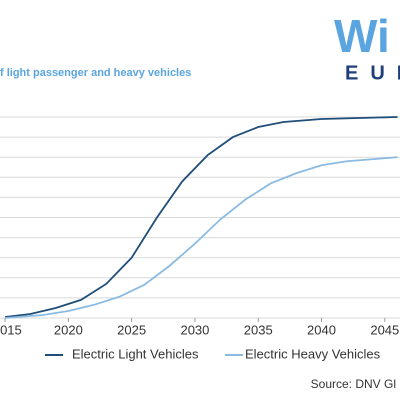 The height and width of the screenshot is (400, 400). Describe the element at coordinates (11, 329) in the screenshot. I see `x-tick-label: 015` at that location.